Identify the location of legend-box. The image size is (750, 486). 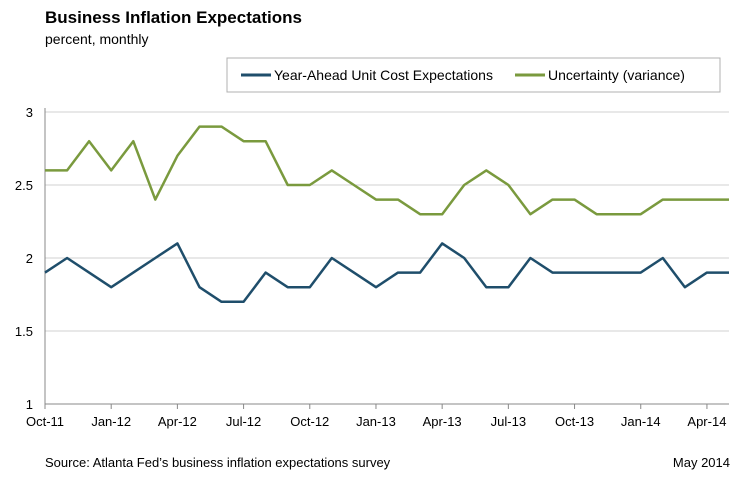
(473, 75).